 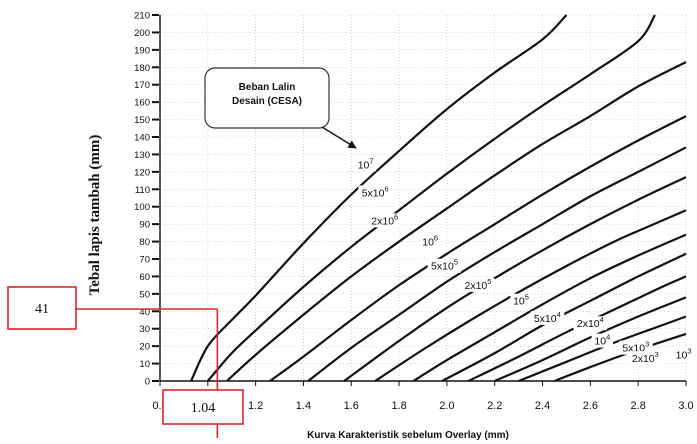 I want to click on curve-2x10e3, so click(x=602, y=349).